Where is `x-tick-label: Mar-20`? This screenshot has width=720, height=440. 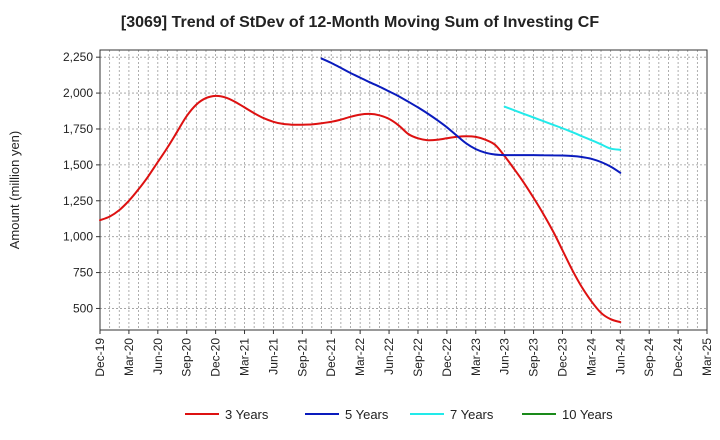
x-tick-label: Mar-20 is located at coordinates (129, 357).